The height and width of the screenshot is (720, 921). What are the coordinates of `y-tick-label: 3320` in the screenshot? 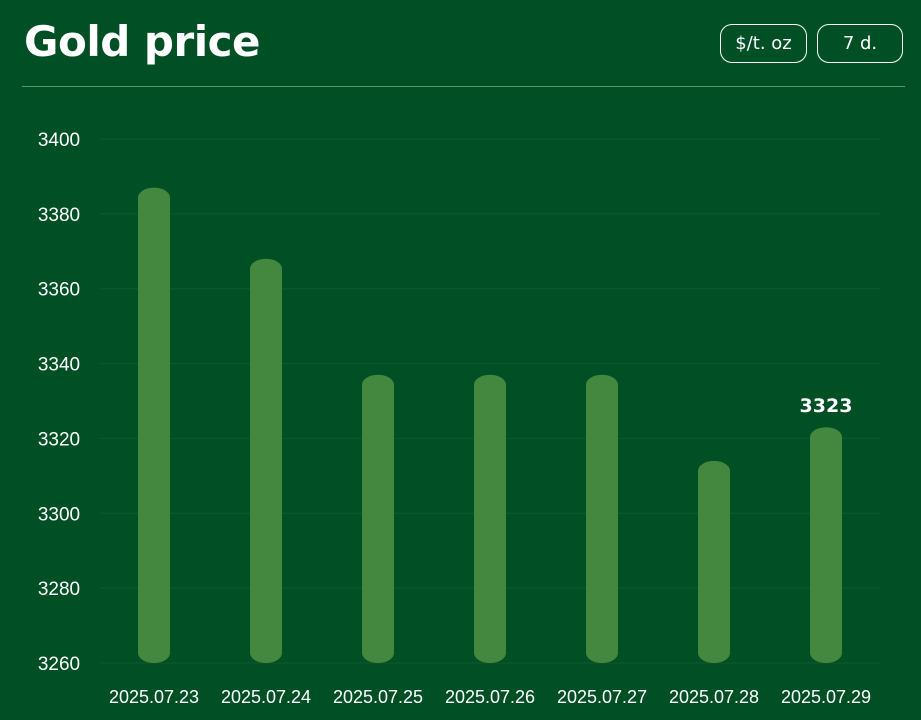 It's located at (59, 439).